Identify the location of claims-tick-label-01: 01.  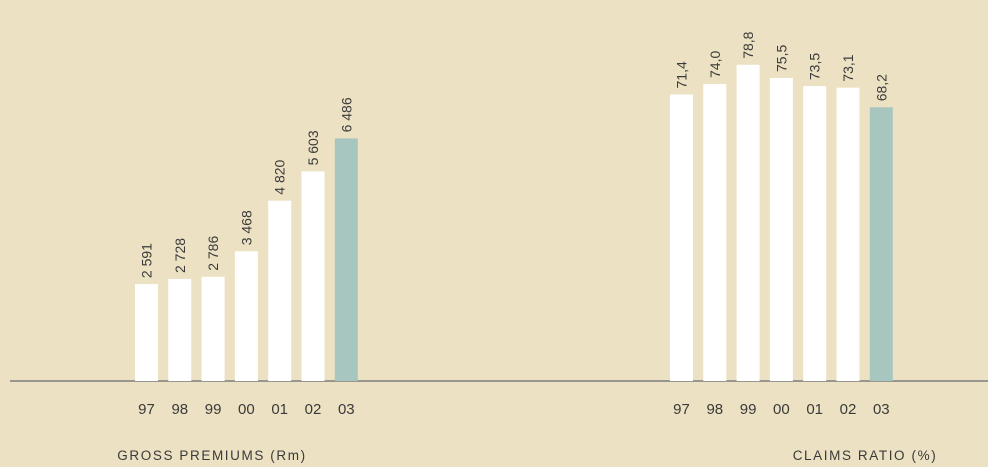
(814, 409).